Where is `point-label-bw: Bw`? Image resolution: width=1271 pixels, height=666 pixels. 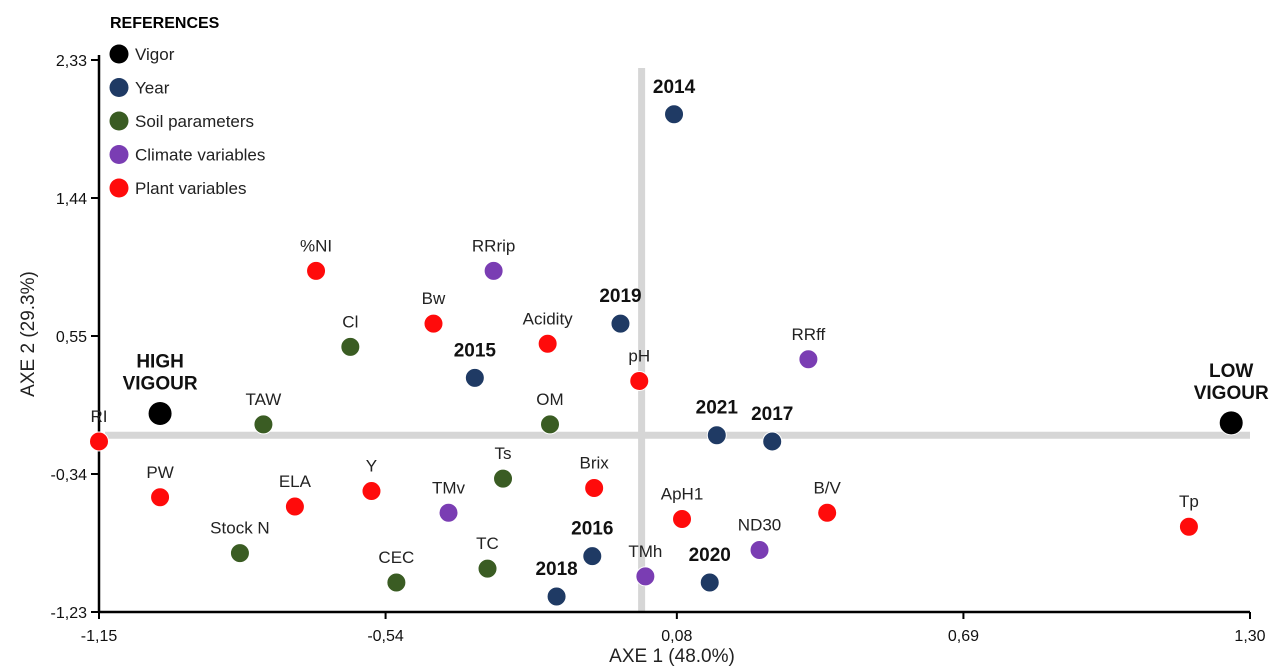
point-label-bw: Bw is located at coordinates (434, 298).